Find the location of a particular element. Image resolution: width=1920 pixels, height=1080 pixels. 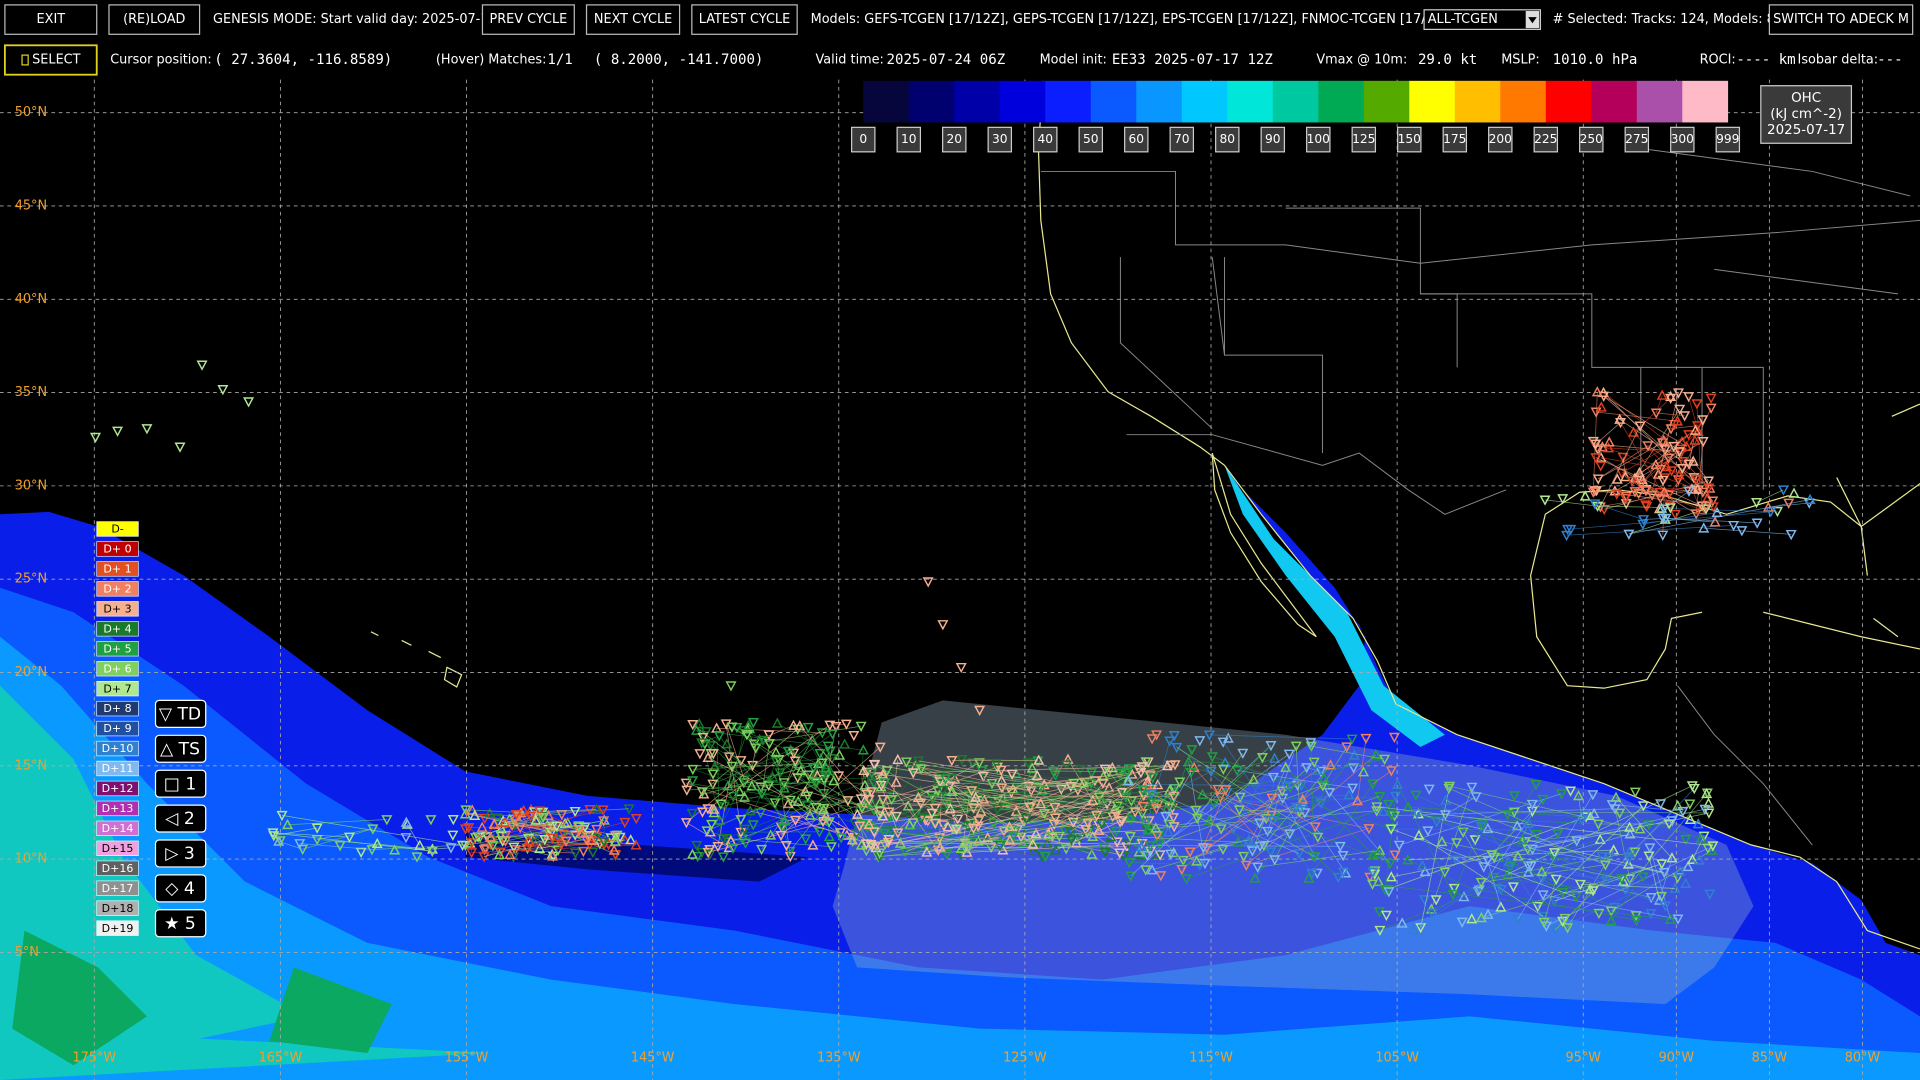

select-button-label: SELECT is located at coordinates (56, 60).